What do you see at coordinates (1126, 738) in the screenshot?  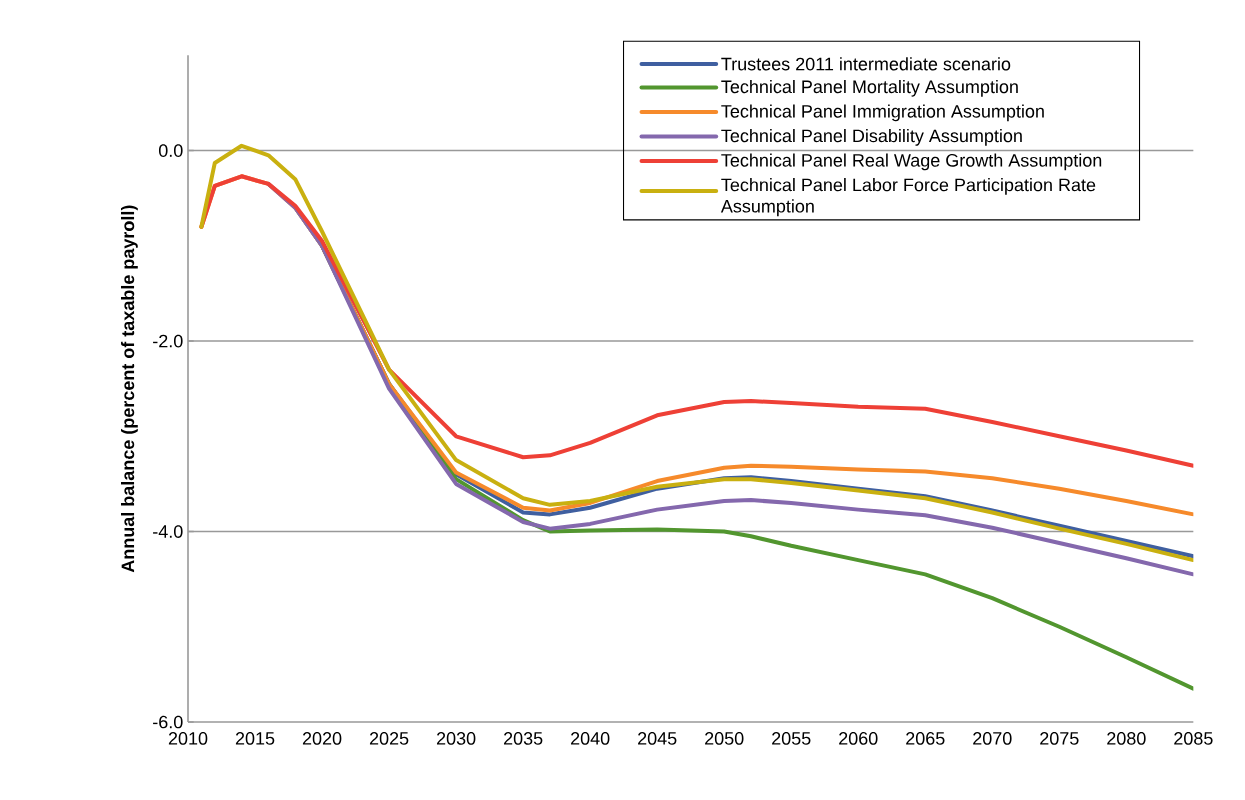 I see `x-tick-label: 2080` at bounding box center [1126, 738].